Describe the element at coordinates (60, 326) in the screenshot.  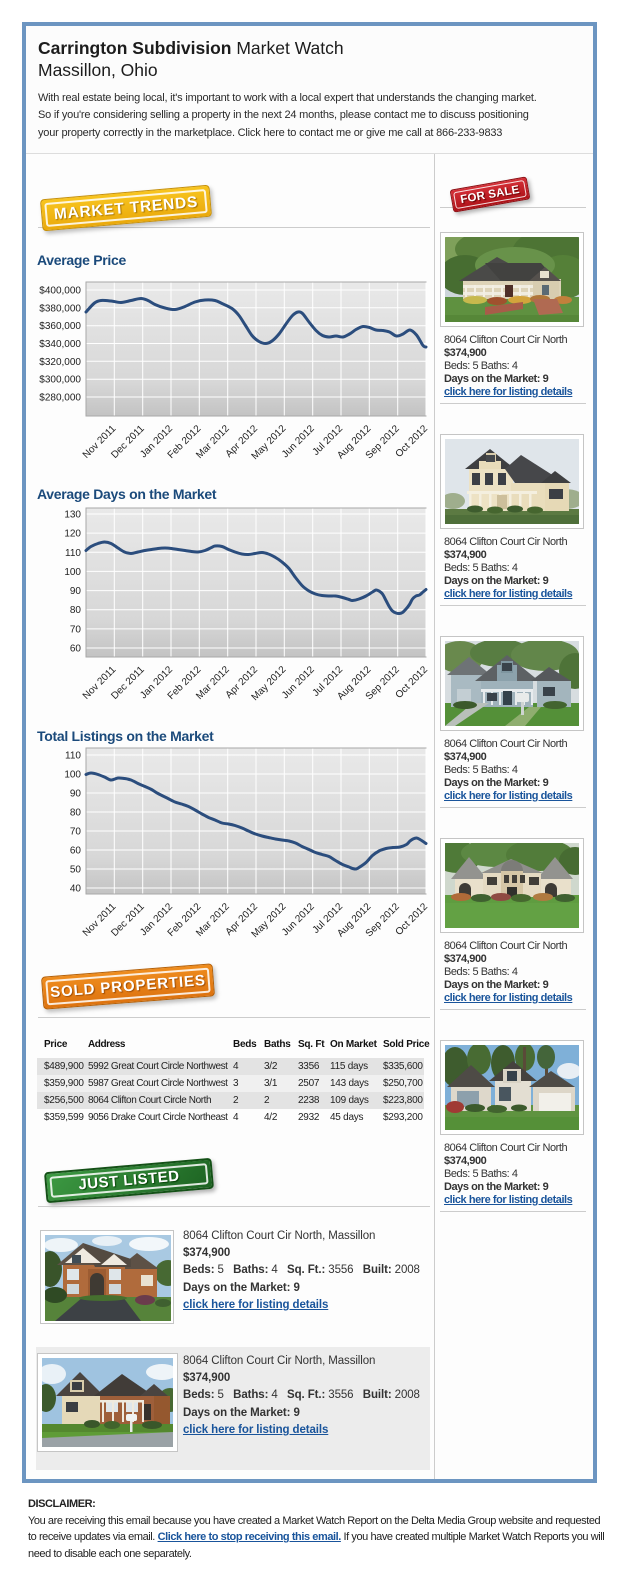
I see `svg-text: $360,000` at that location.